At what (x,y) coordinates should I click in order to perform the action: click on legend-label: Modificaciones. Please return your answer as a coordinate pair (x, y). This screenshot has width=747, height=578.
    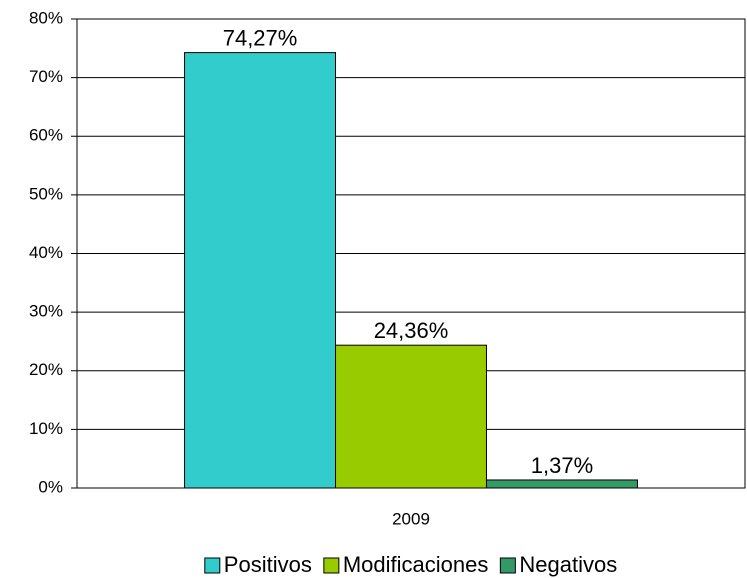
    Looking at the image, I should click on (416, 564).